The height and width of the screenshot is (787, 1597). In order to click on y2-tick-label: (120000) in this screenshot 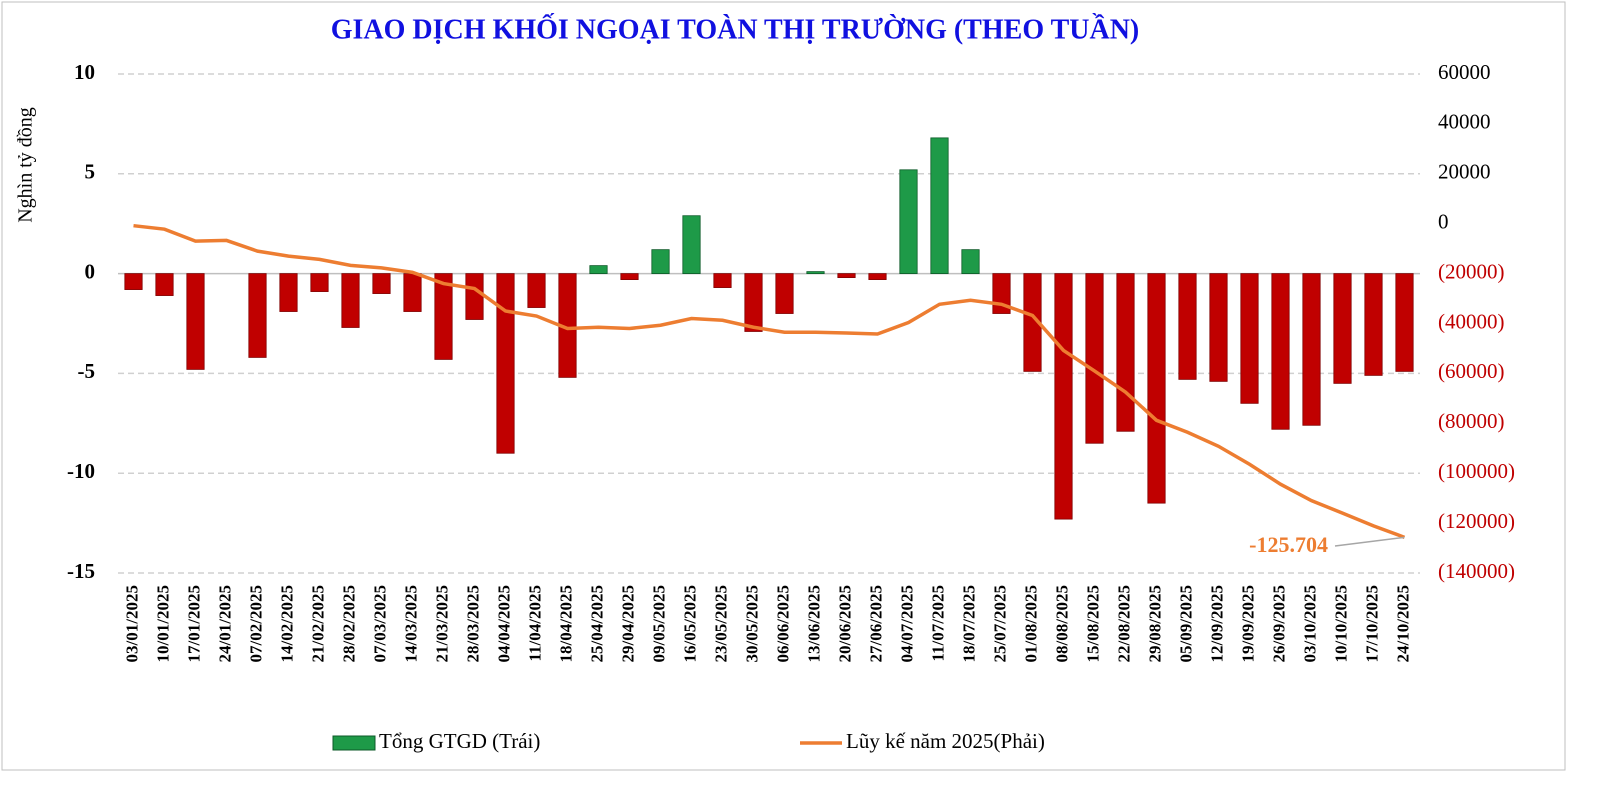, I will do `click(1476, 521)`.